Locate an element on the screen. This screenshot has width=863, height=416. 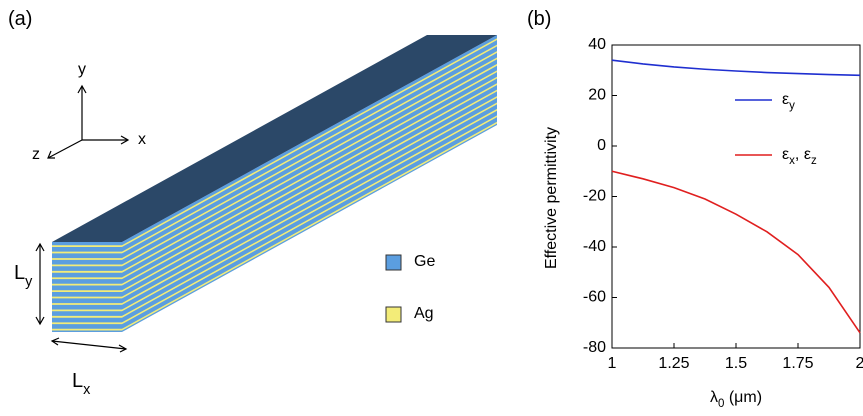
front-face is located at coordinates (87, 287).